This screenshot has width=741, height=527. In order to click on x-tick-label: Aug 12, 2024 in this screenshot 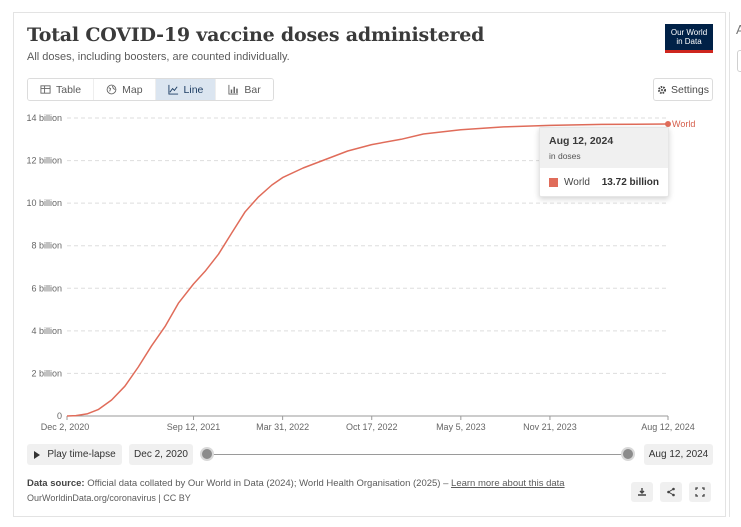, I will do `click(668, 427)`.